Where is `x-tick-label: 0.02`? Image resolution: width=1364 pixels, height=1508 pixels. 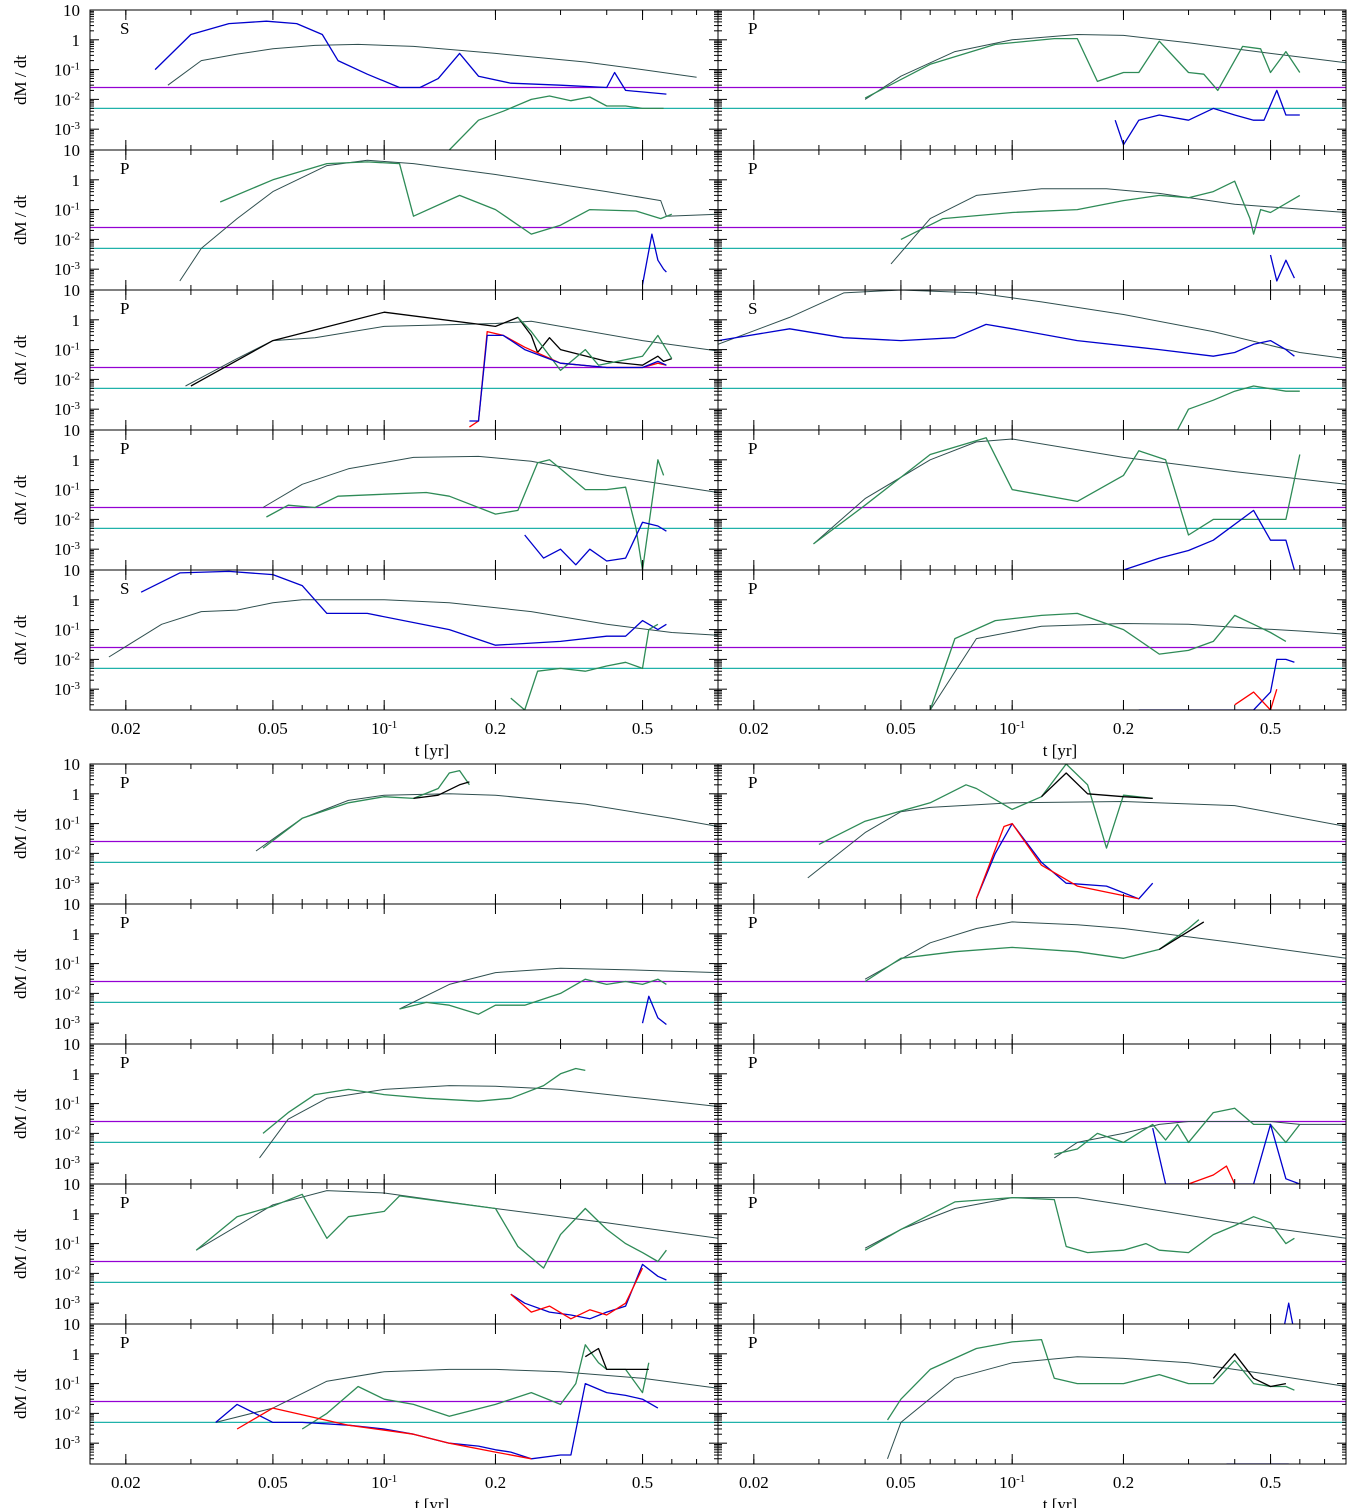 x-tick-label: 0.02 is located at coordinates (754, 728).